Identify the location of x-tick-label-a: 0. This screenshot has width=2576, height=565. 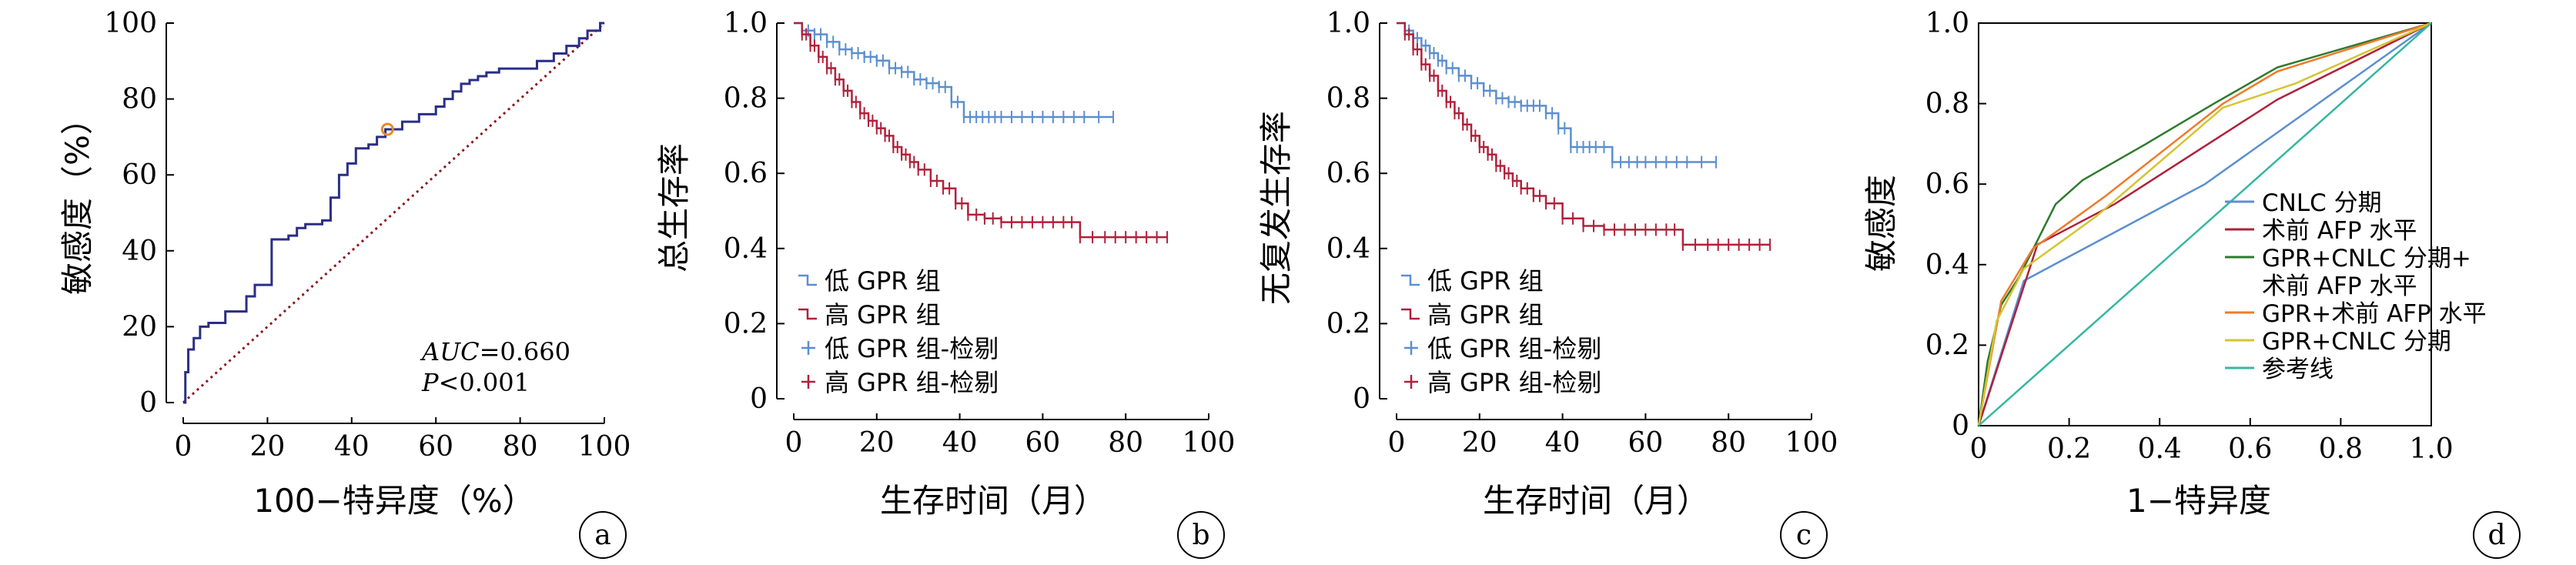
(184, 447).